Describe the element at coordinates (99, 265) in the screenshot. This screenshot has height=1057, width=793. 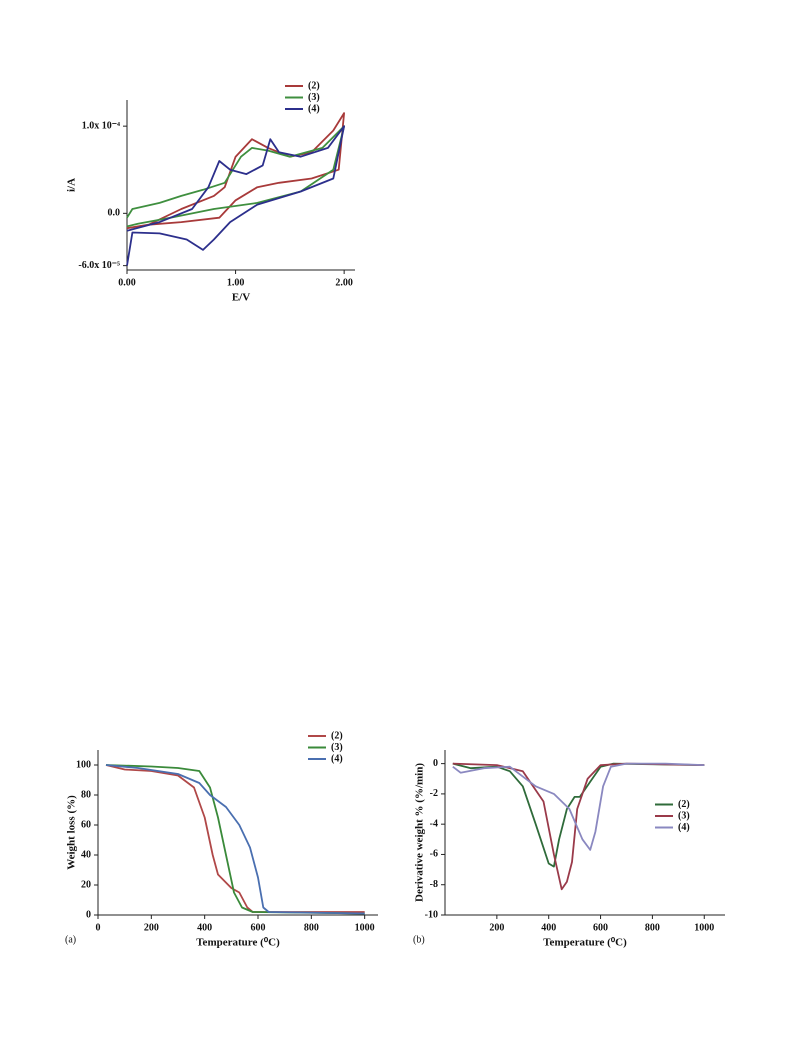
I see `y-tick-label: -6.0x 10⁻⁵` at that location.